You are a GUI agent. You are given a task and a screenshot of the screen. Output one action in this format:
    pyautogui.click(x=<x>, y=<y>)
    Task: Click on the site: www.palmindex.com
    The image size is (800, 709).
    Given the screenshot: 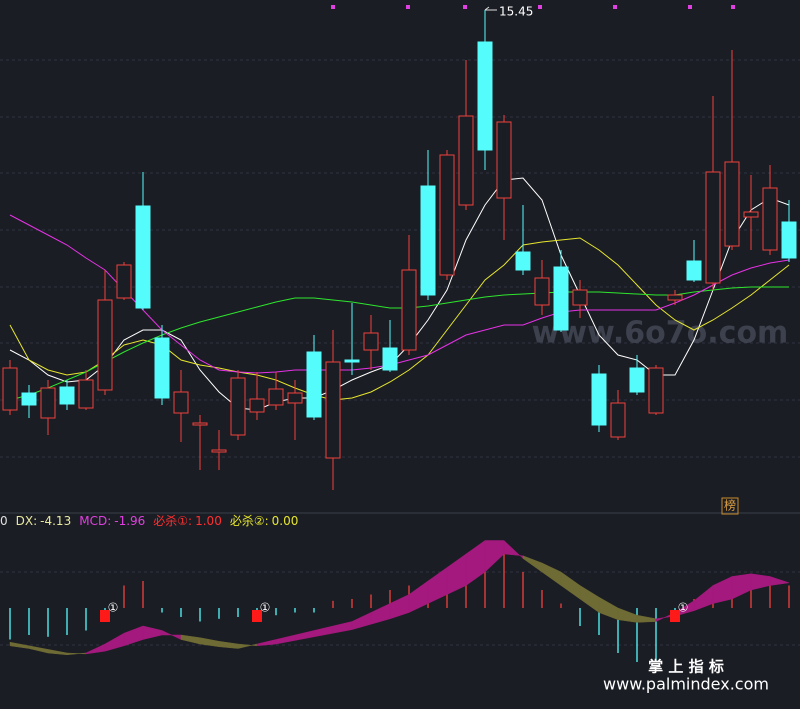 What is the action you would take?
    pyautogui.click(x=686, y=684)
    